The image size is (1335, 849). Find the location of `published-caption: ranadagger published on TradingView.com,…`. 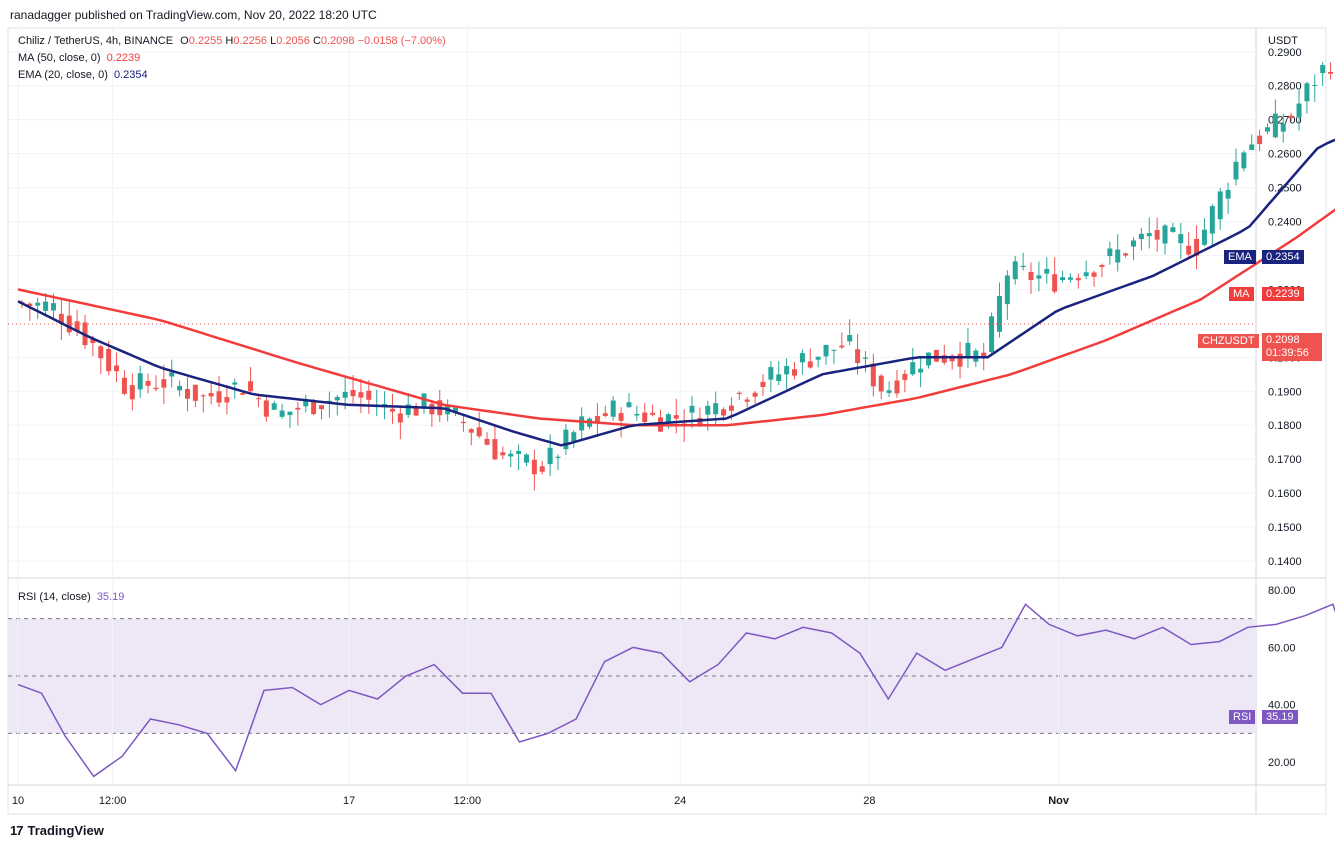

published-caption: ranadagger published on TradingView.com,… is located at coordinates (193, 15).